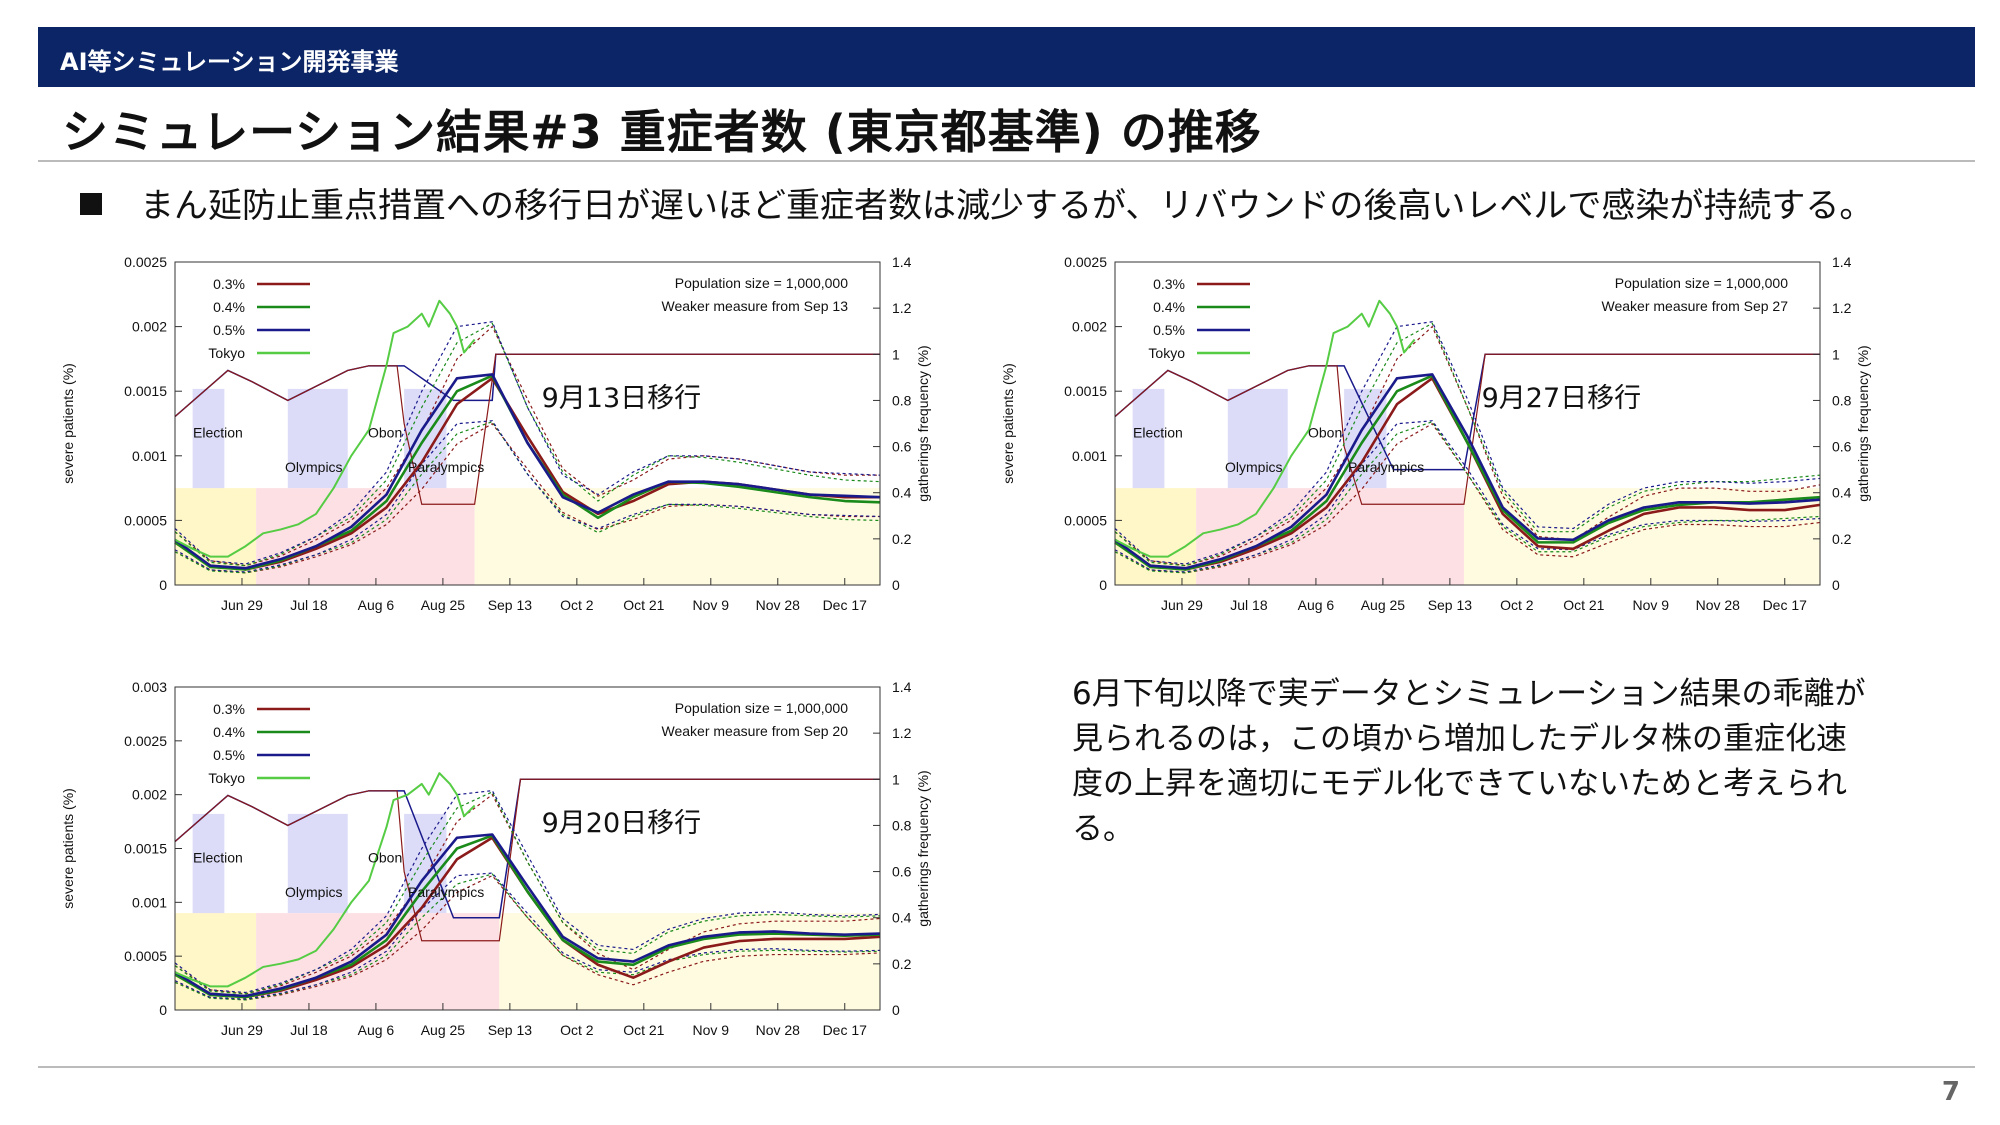 This screenshot has width=2000, height=1125. Describe the element at coordinates (378, 961) in the screenshot. I see `band-olympic` at that location.